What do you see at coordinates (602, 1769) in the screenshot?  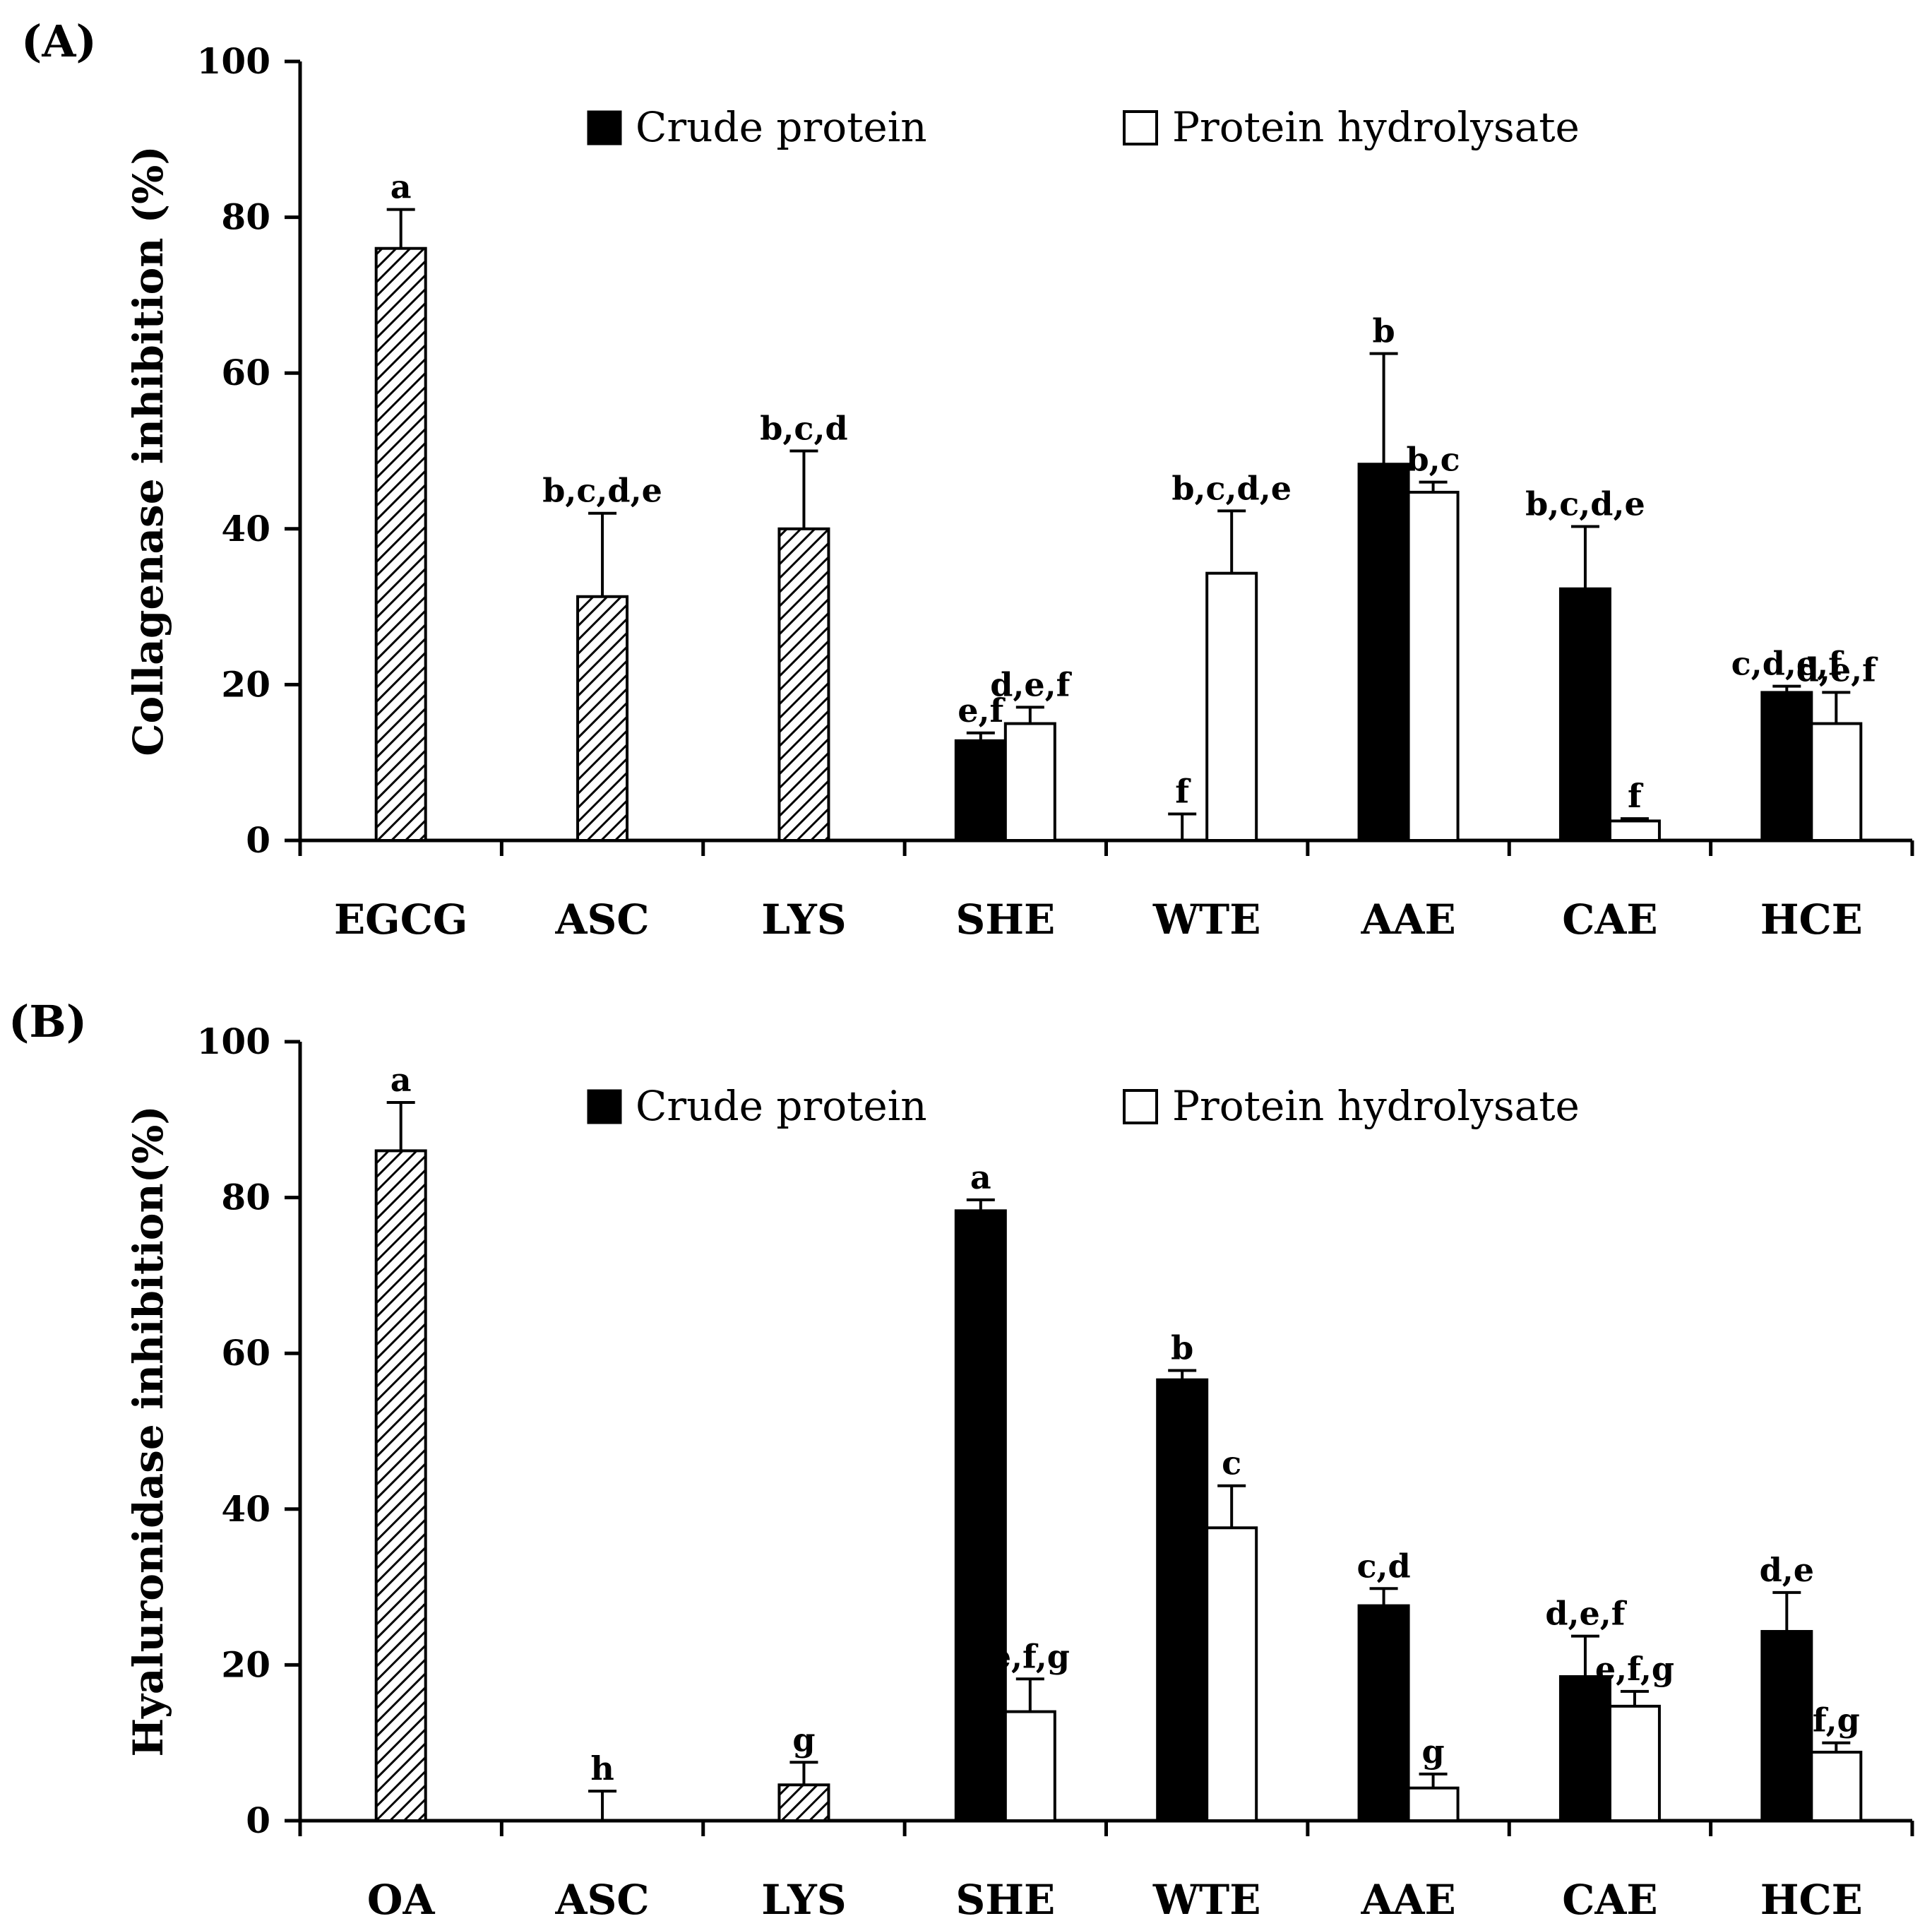 I see `significance-label: h` at bounding box center [602, 1769].